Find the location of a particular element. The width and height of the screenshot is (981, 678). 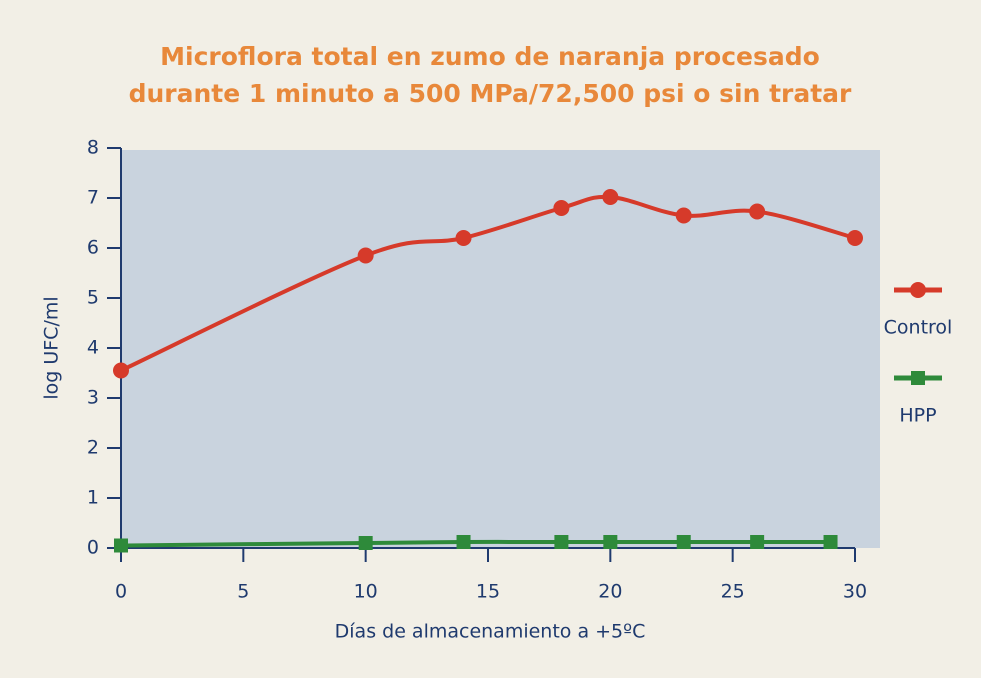

y-tick-label: 3 is located at coordinates (93, 398).